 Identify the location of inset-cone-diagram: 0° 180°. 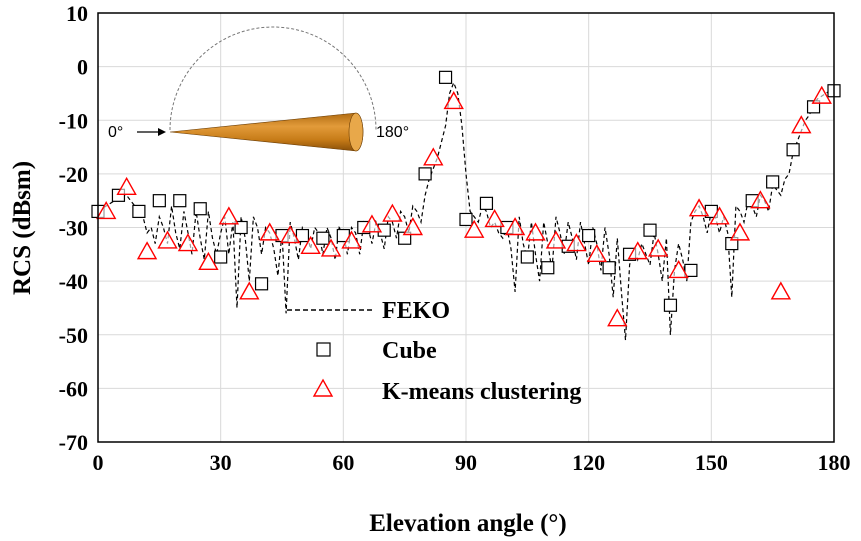
(258, 89).